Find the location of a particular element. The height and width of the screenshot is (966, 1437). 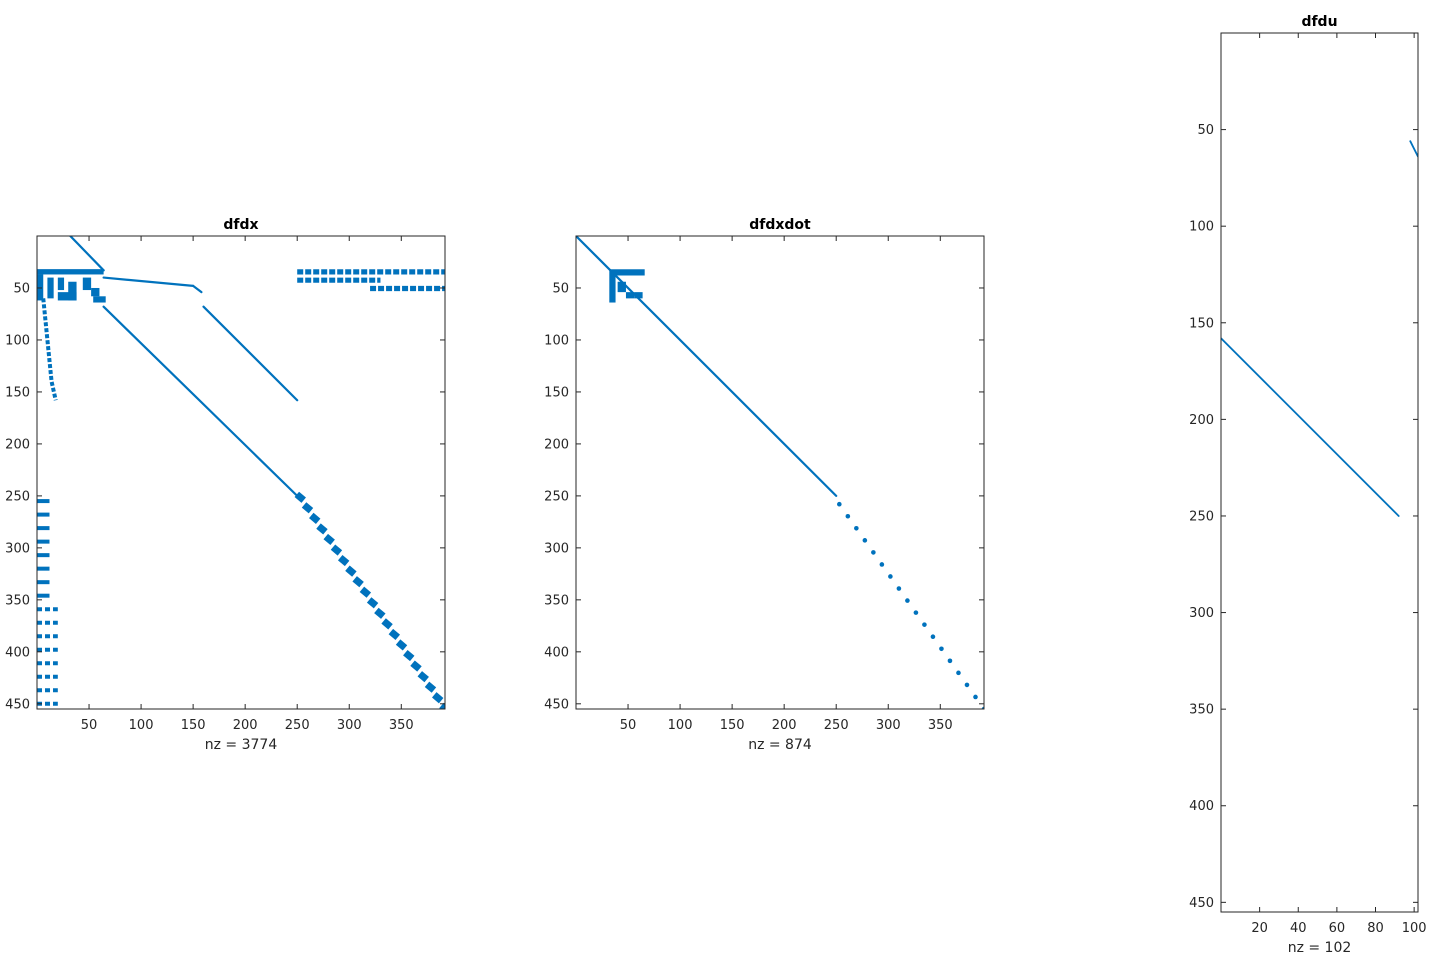

x-axis-label: nz = 874 is located at coordinates (780, 745).